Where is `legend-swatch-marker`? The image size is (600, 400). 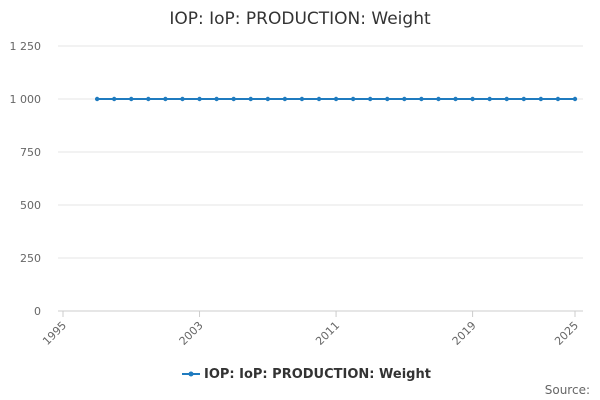 legend-swatch-marker is located at coordinates (191, 374).